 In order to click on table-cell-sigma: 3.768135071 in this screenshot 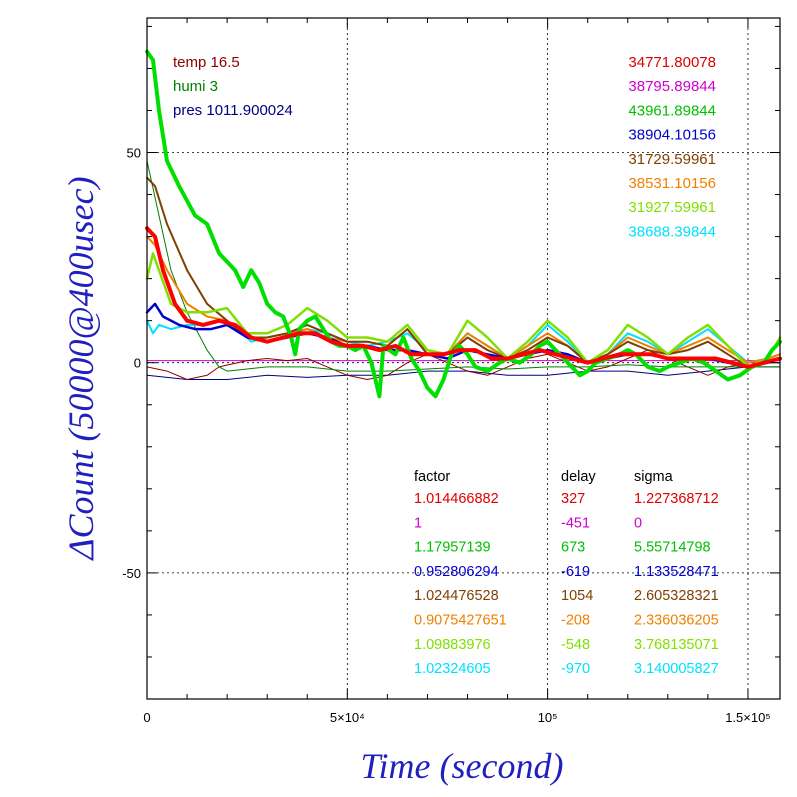, I will do `click(676, 645)`.